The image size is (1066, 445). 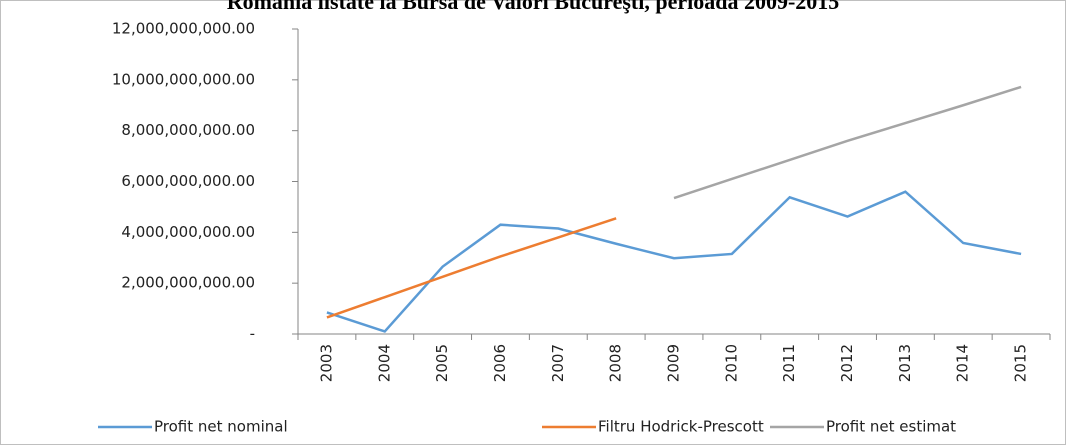 I want to click on y-tick-label: 6,000,000,000.00, so click(x=188, y=181).